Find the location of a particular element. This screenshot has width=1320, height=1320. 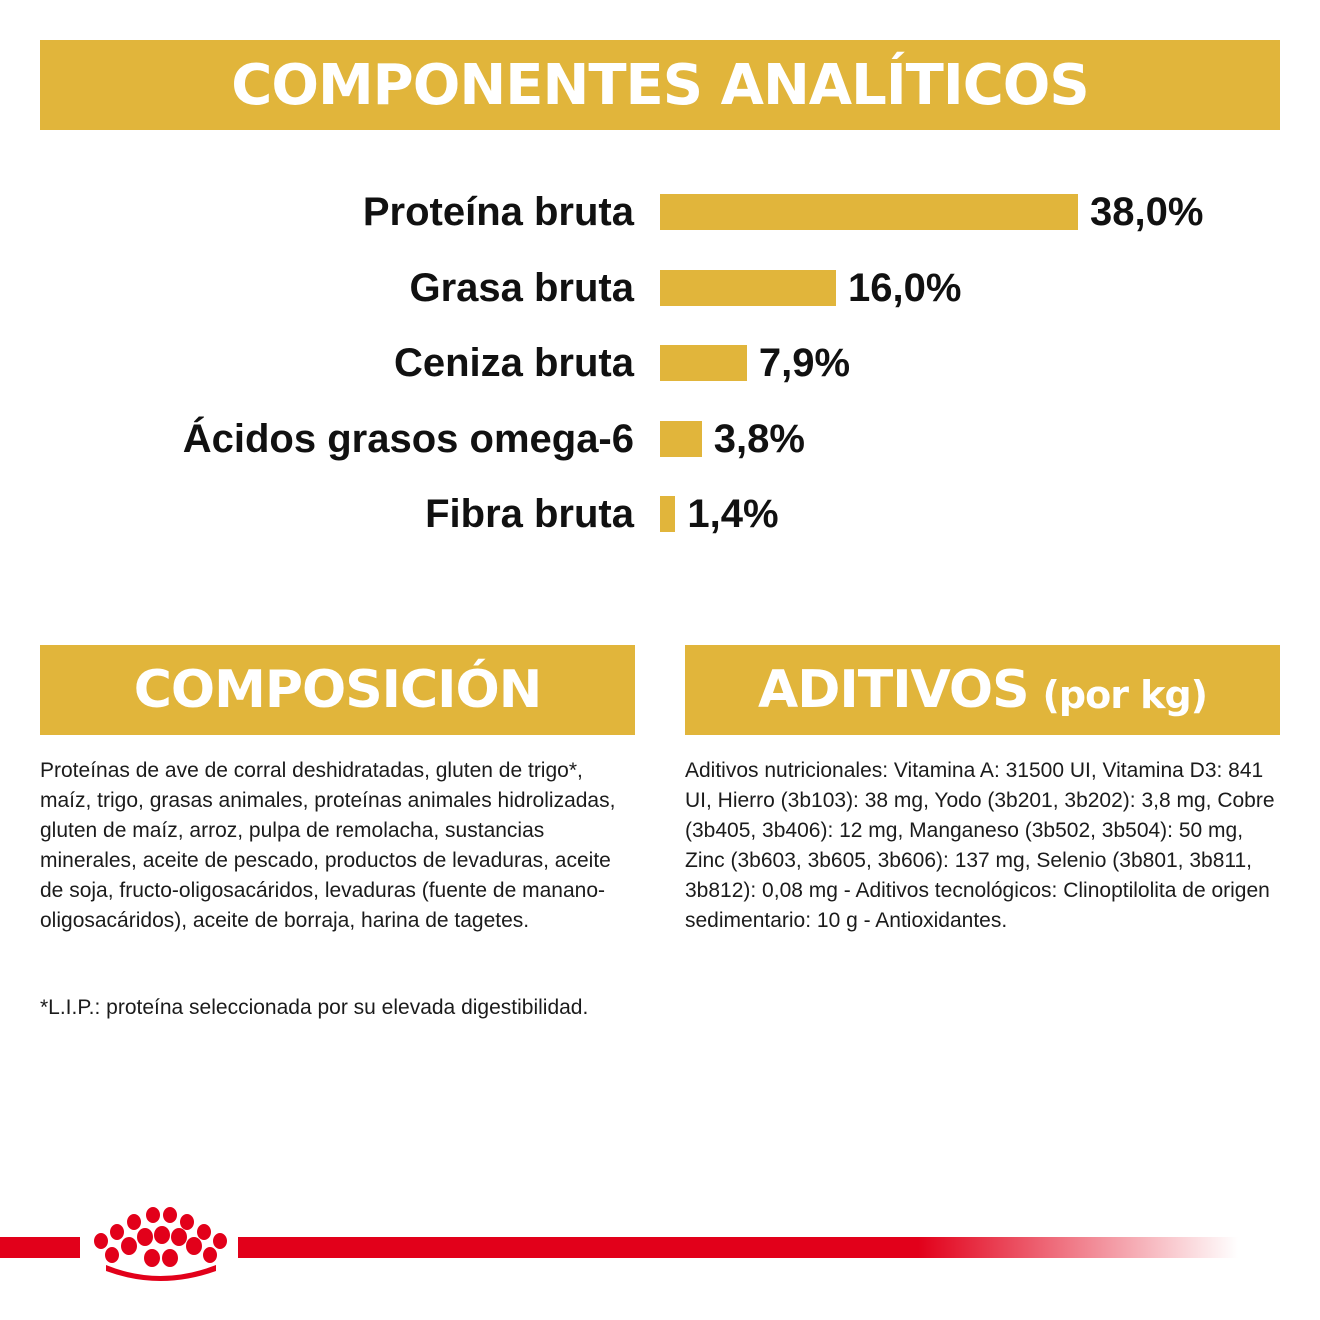

additives-subtitle: (por kg) is located at coordinates (1125, 695).